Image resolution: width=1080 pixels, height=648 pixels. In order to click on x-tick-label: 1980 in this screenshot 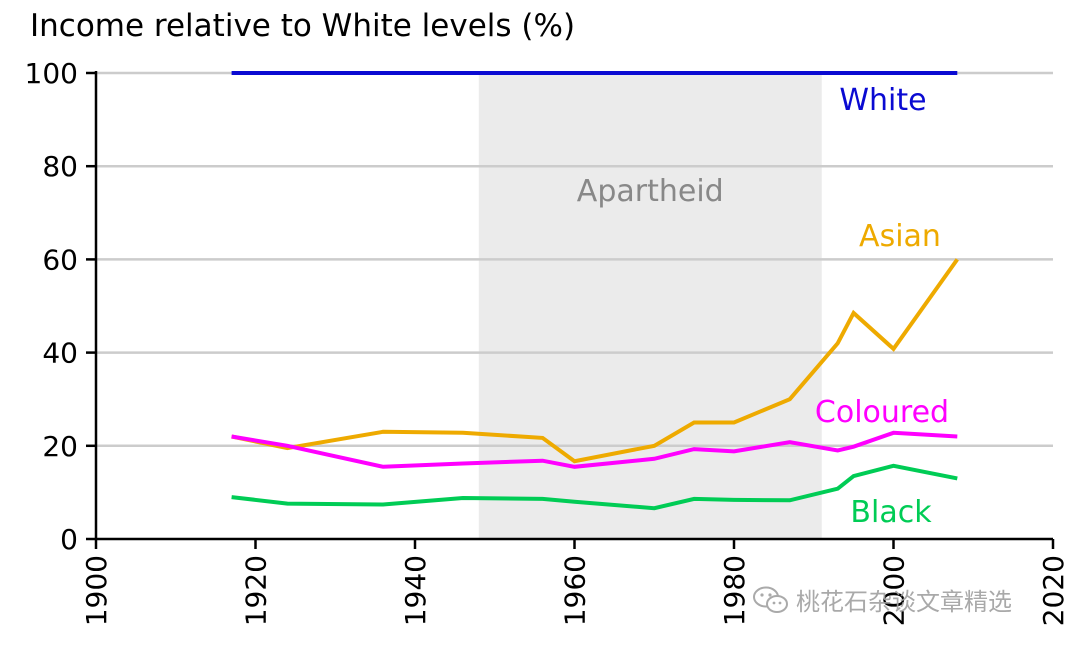, I will do `click(734, 590)`.